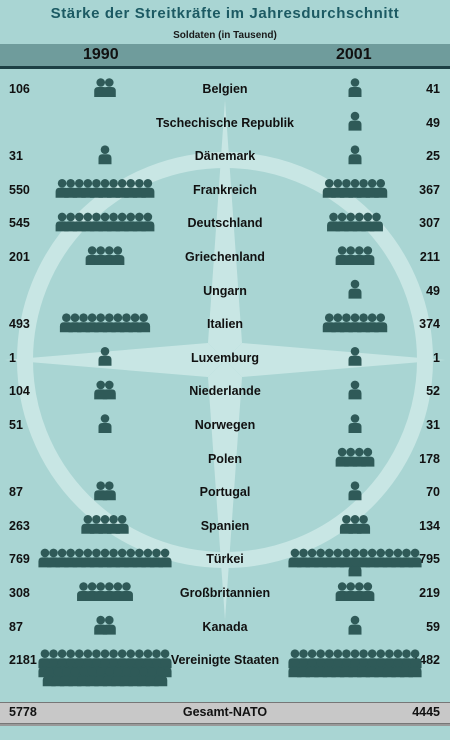 The image size is (450, 740). What do you see at coordinates (23, 712) in the screenshot?
I see `total-value-1990: 5778` at bounding box center [23, 712].